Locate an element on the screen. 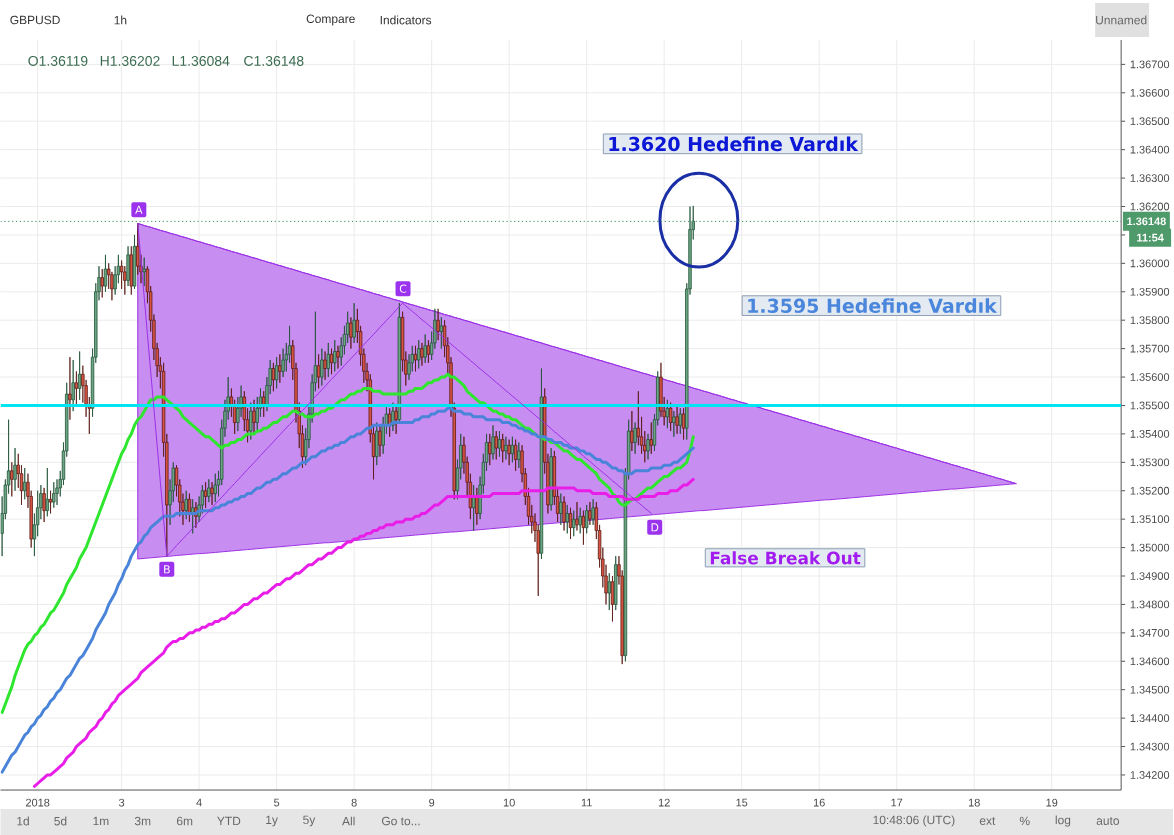 The width and height of the screenshot is (1174, 835). y-tick-label: 1.34700 is located at coordinates (1150, 632).